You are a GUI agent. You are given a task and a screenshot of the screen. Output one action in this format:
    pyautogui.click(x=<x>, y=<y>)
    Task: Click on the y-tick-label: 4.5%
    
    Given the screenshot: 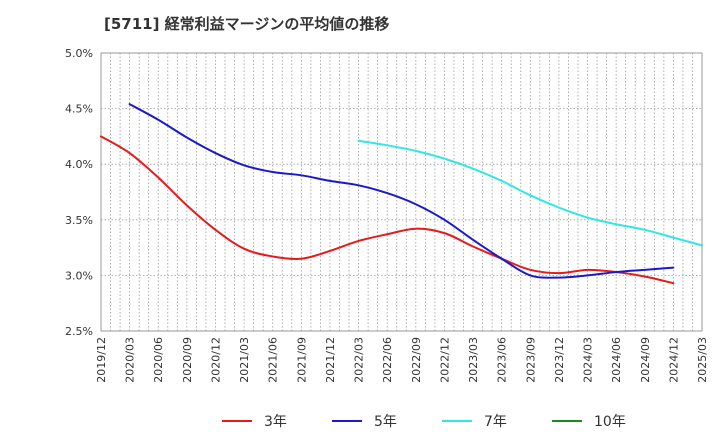 What is the action you would take?
    pyautogui.click(x=79, y=109)
    